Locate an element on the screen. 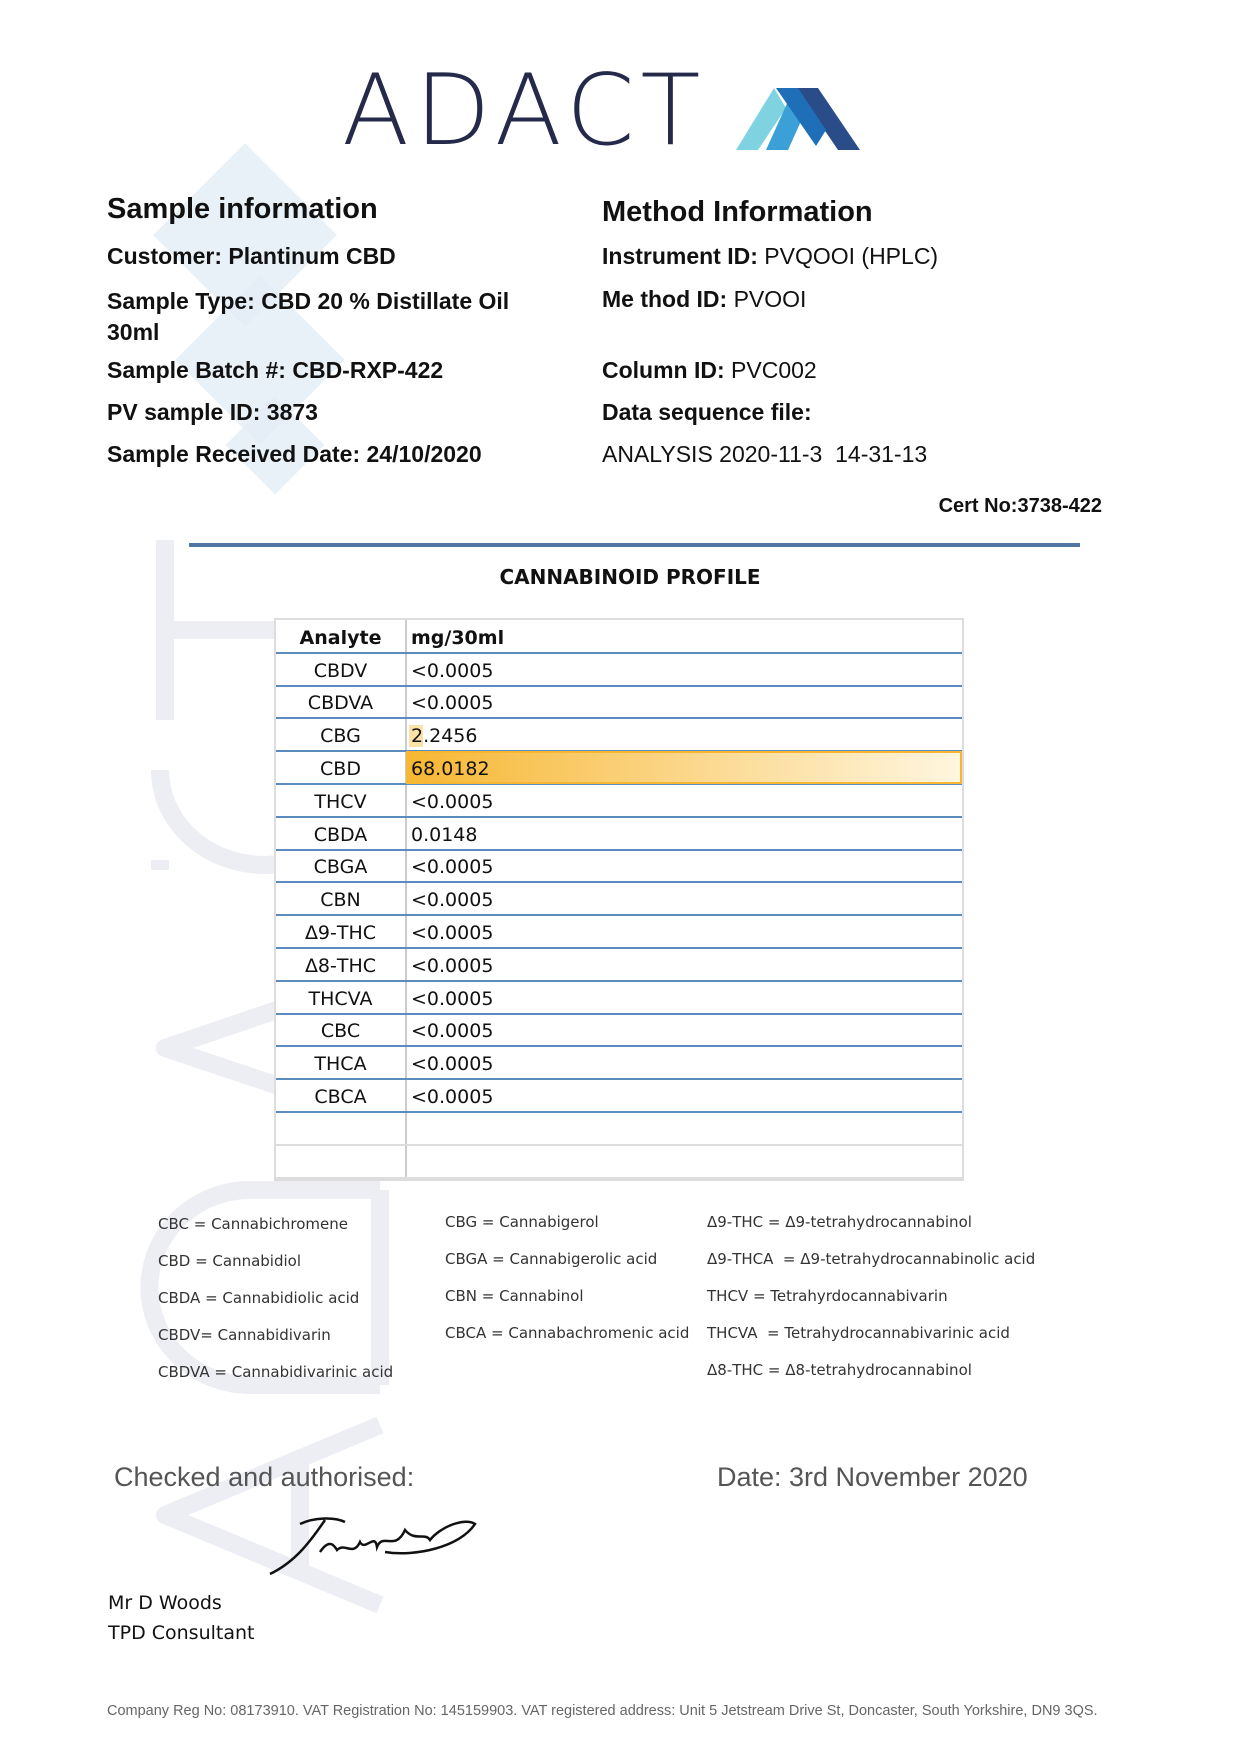 This screenshot has height=1754, width=1240. analyte-cell: Δ8-THC is located at coordinates (341, 964).